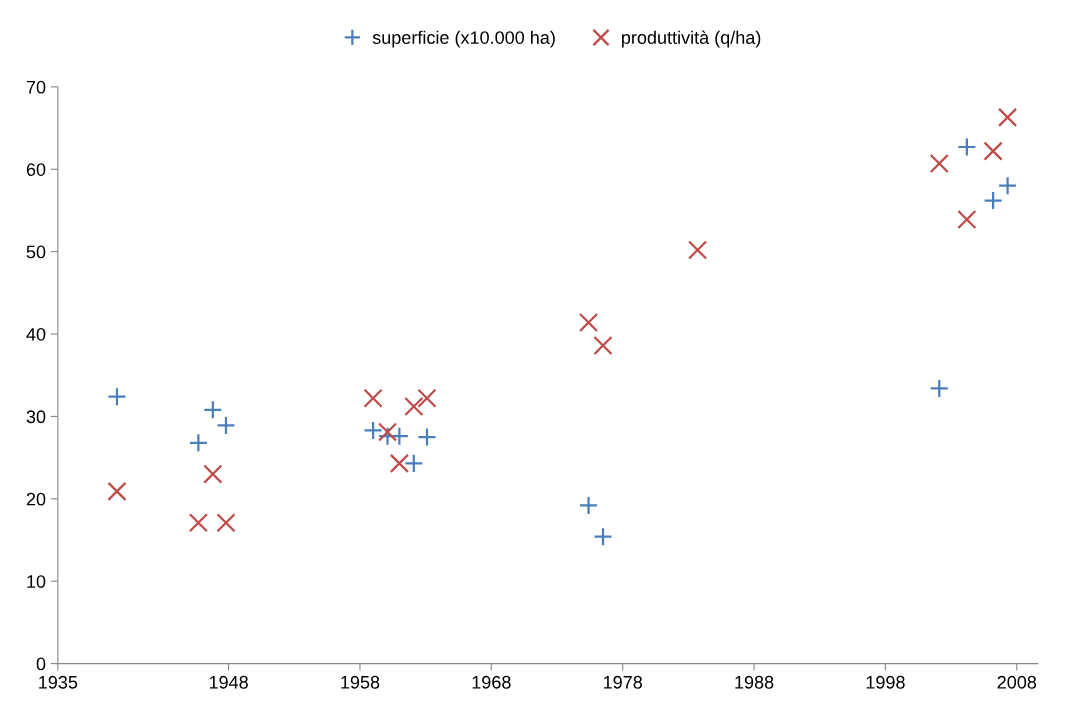  Describe the element at coordinates (36, 87) in the screenshot. I see `y-tick-label: 70` at that location.